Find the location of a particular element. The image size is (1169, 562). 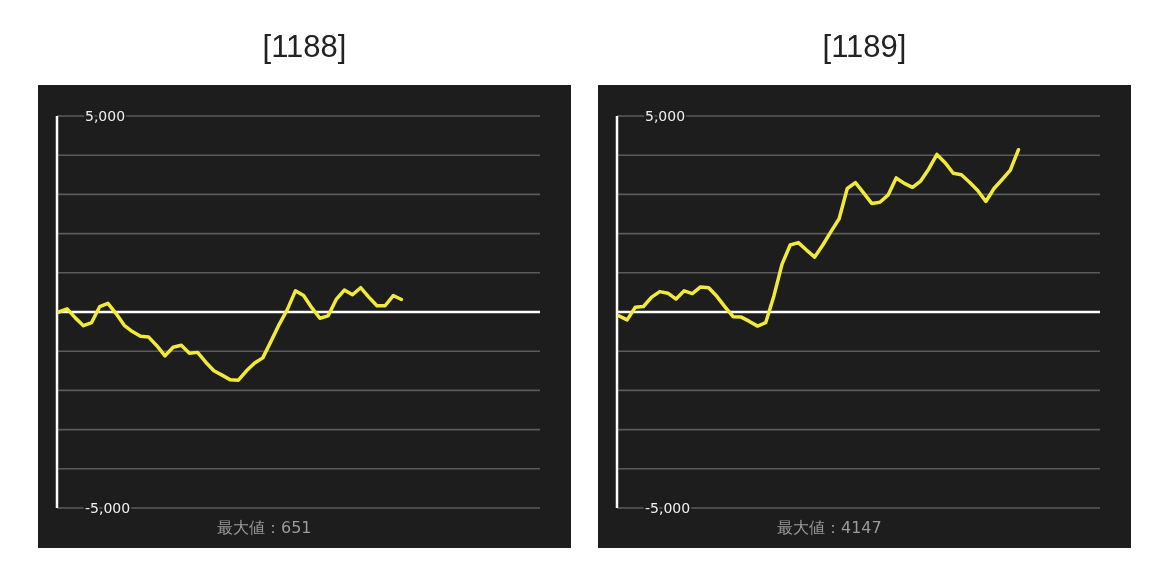

chart-title: [1188] is located at coordinates (304, 46).